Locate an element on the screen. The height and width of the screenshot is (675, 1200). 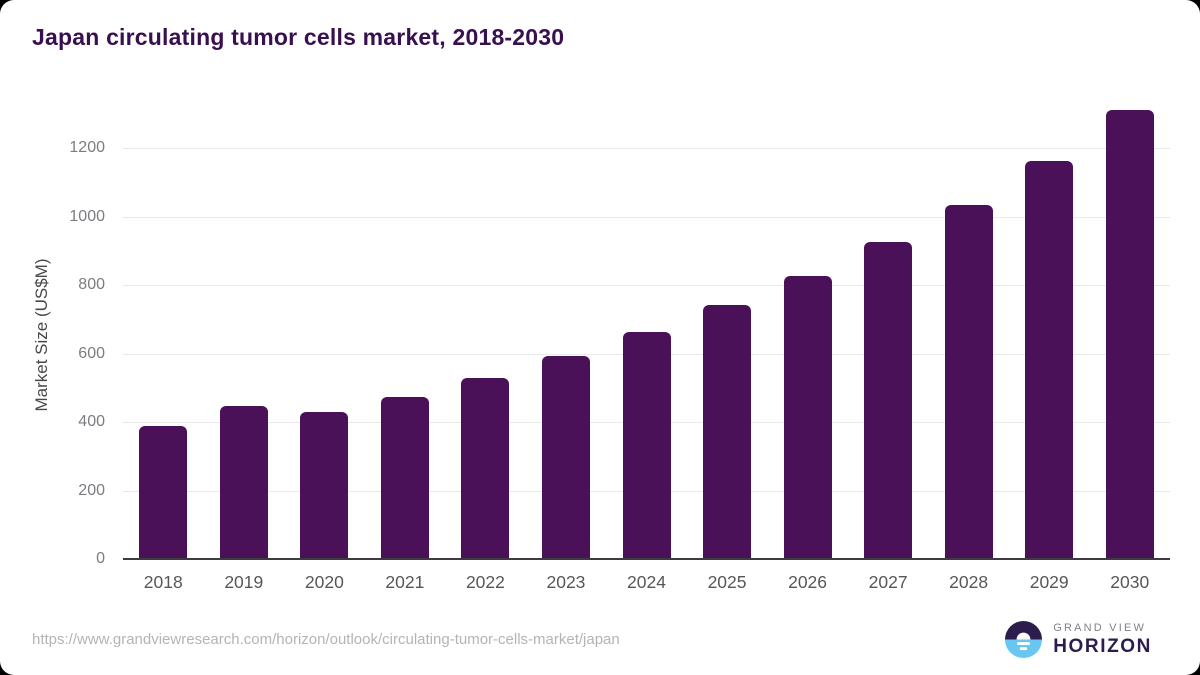
x-tick-label: 2022 is located at coordinates (485, 582).